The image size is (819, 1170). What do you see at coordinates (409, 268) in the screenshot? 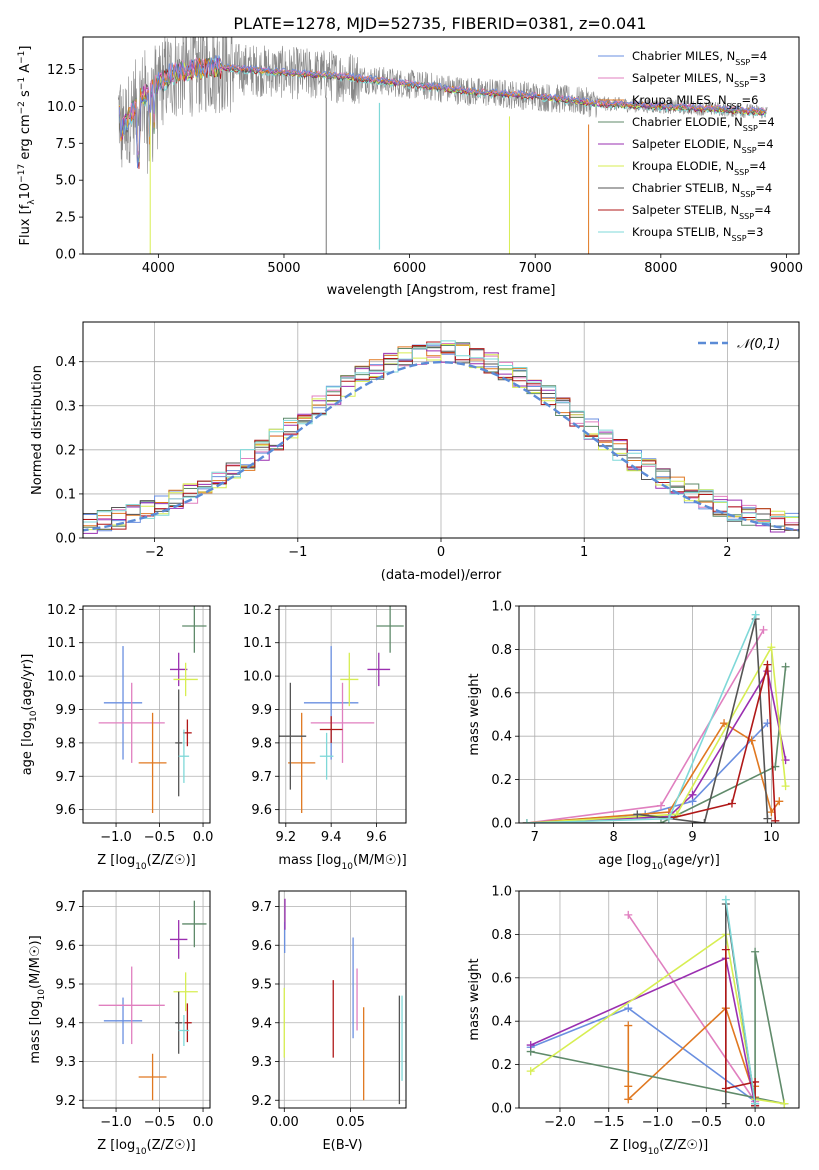
I see `x-tick-label: 6000` at bounding box center [409, 268].